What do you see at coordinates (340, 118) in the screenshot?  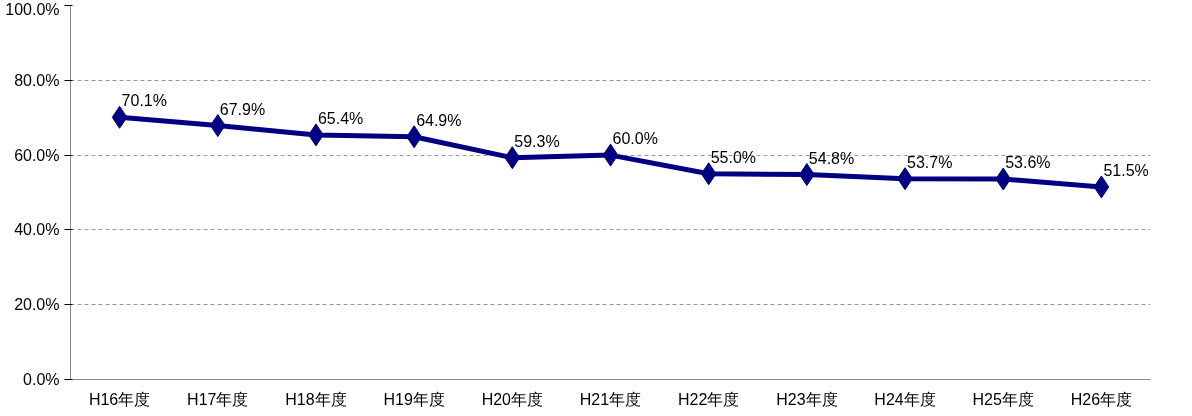 I see `data-label: 65.4%` at bounding box center [340, 118].